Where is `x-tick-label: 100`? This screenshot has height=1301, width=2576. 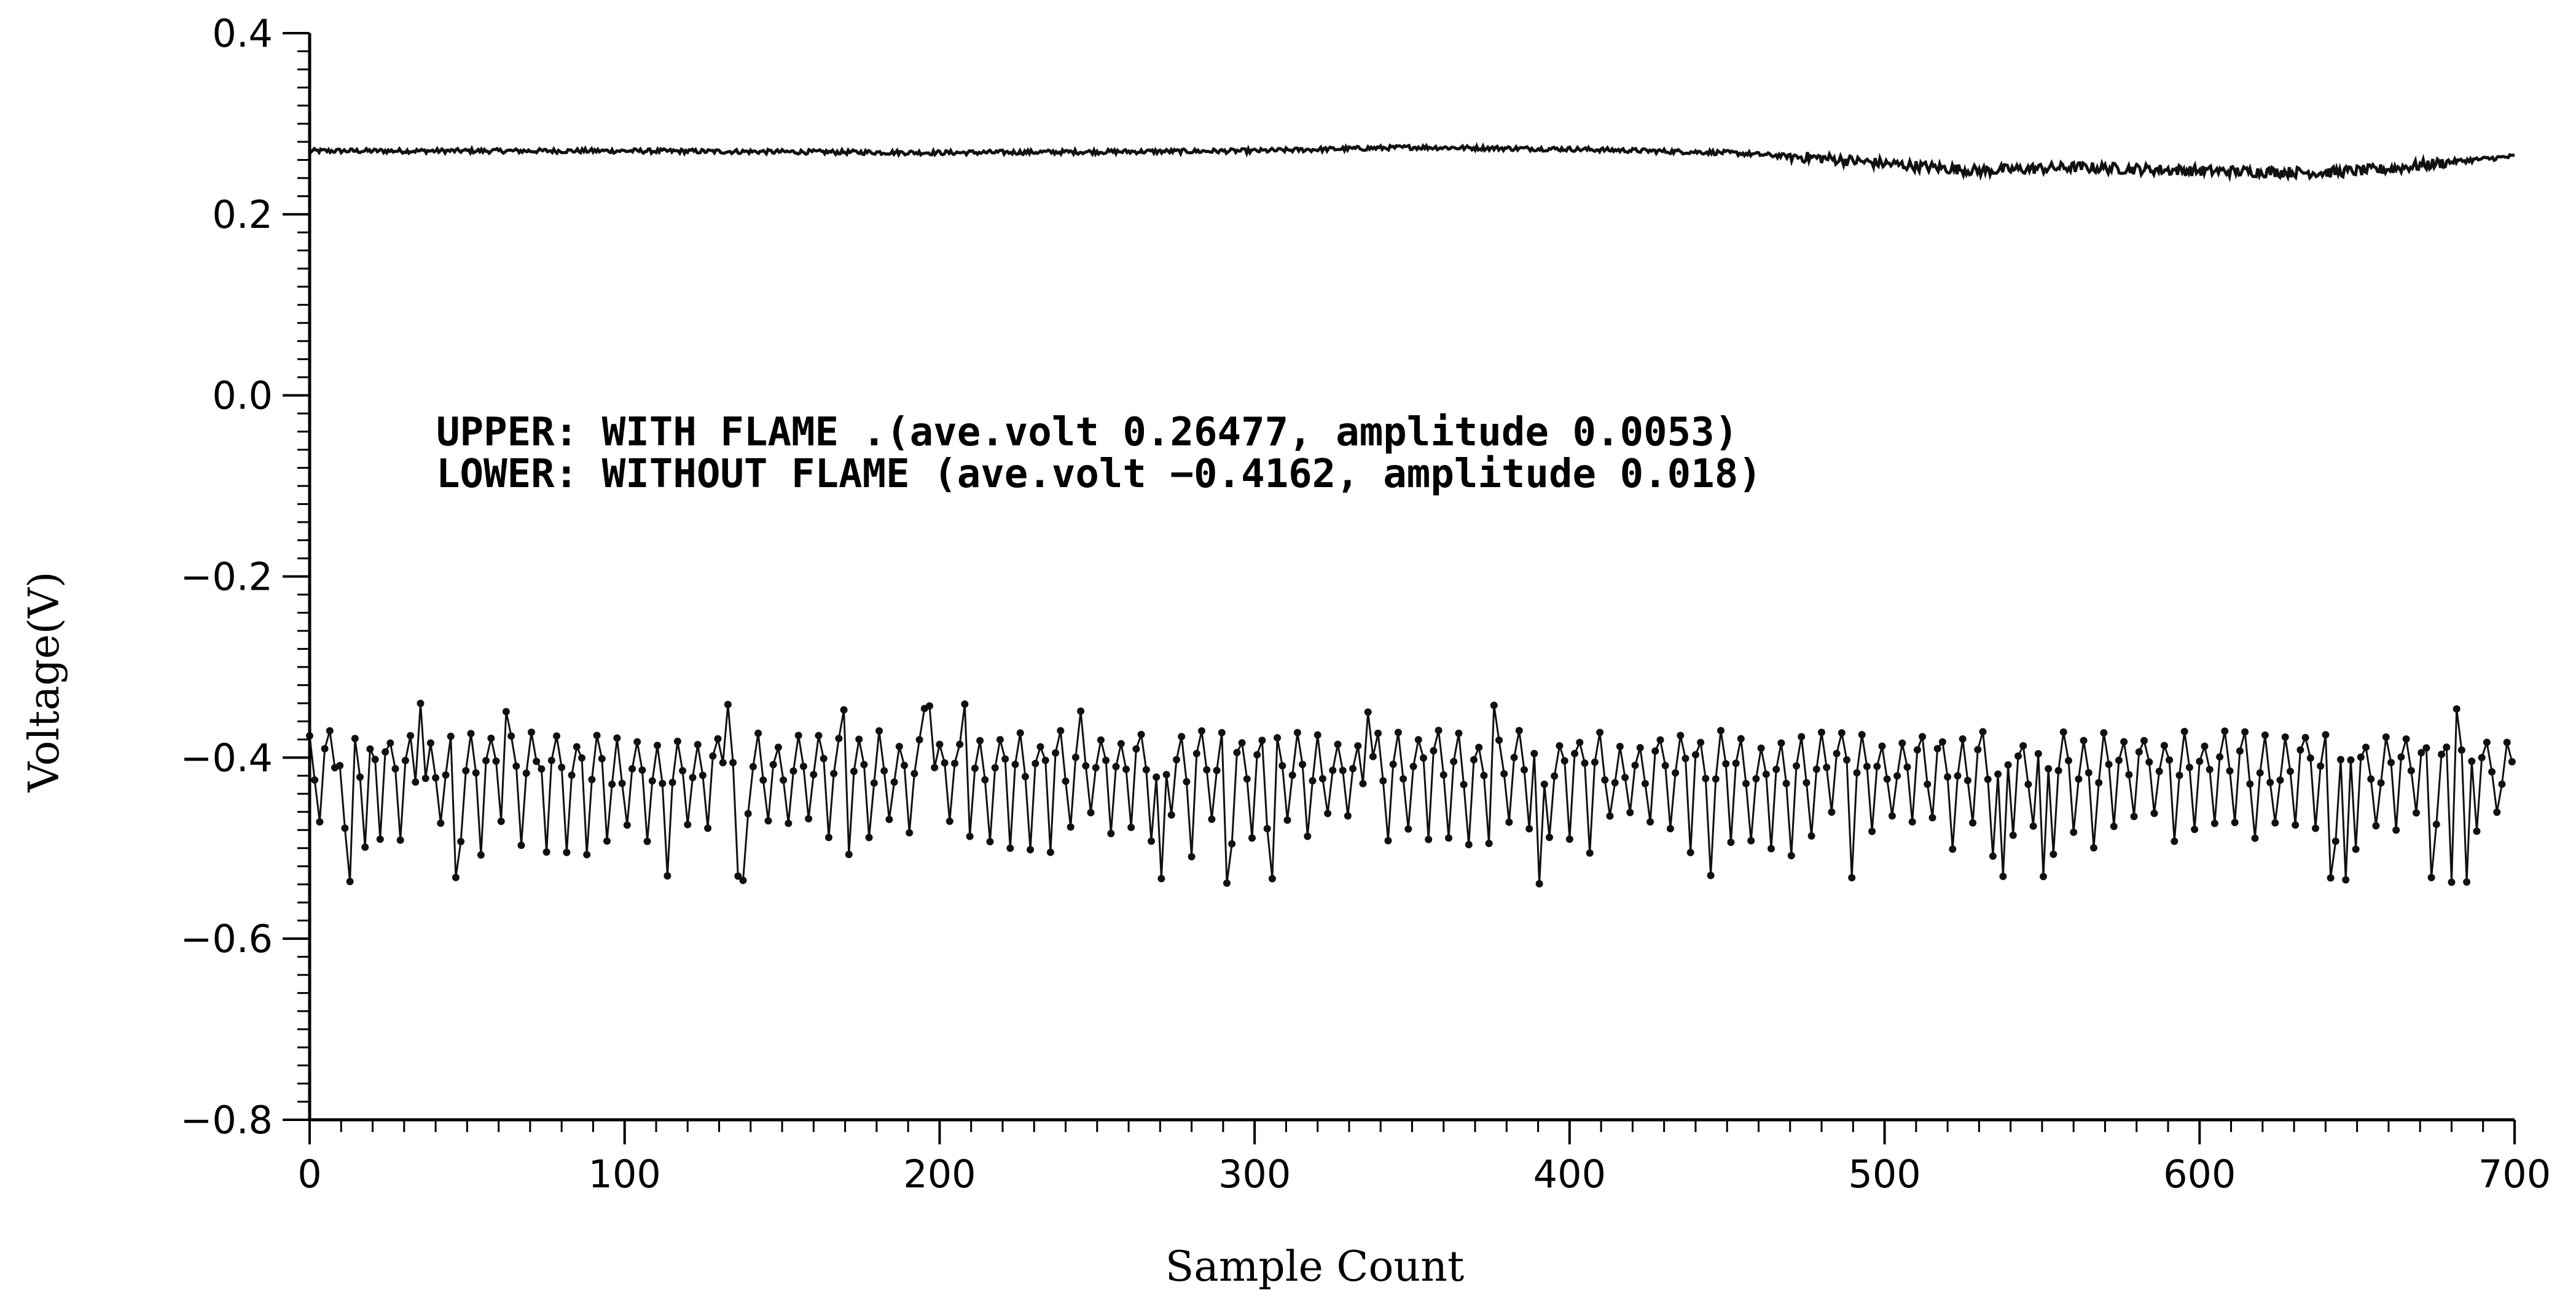
x-tick-label: 100 is located at coordinates (625, 1174).